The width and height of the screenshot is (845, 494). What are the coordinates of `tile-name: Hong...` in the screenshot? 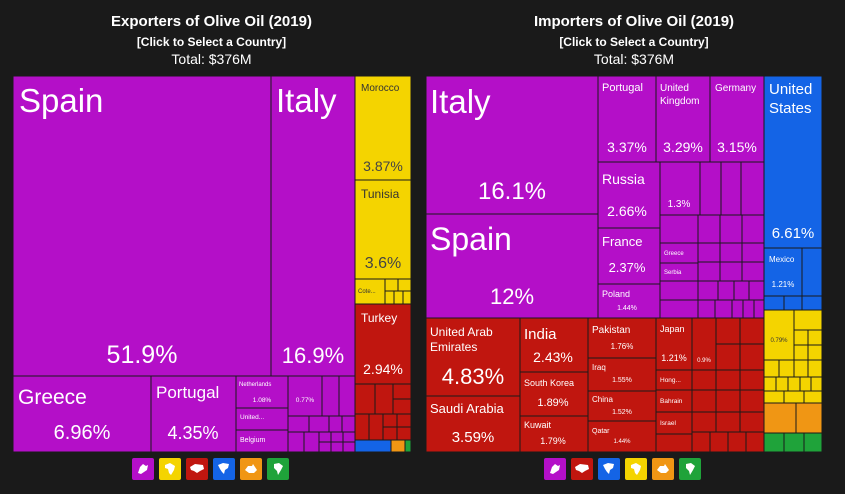 It's located at (670, 380).